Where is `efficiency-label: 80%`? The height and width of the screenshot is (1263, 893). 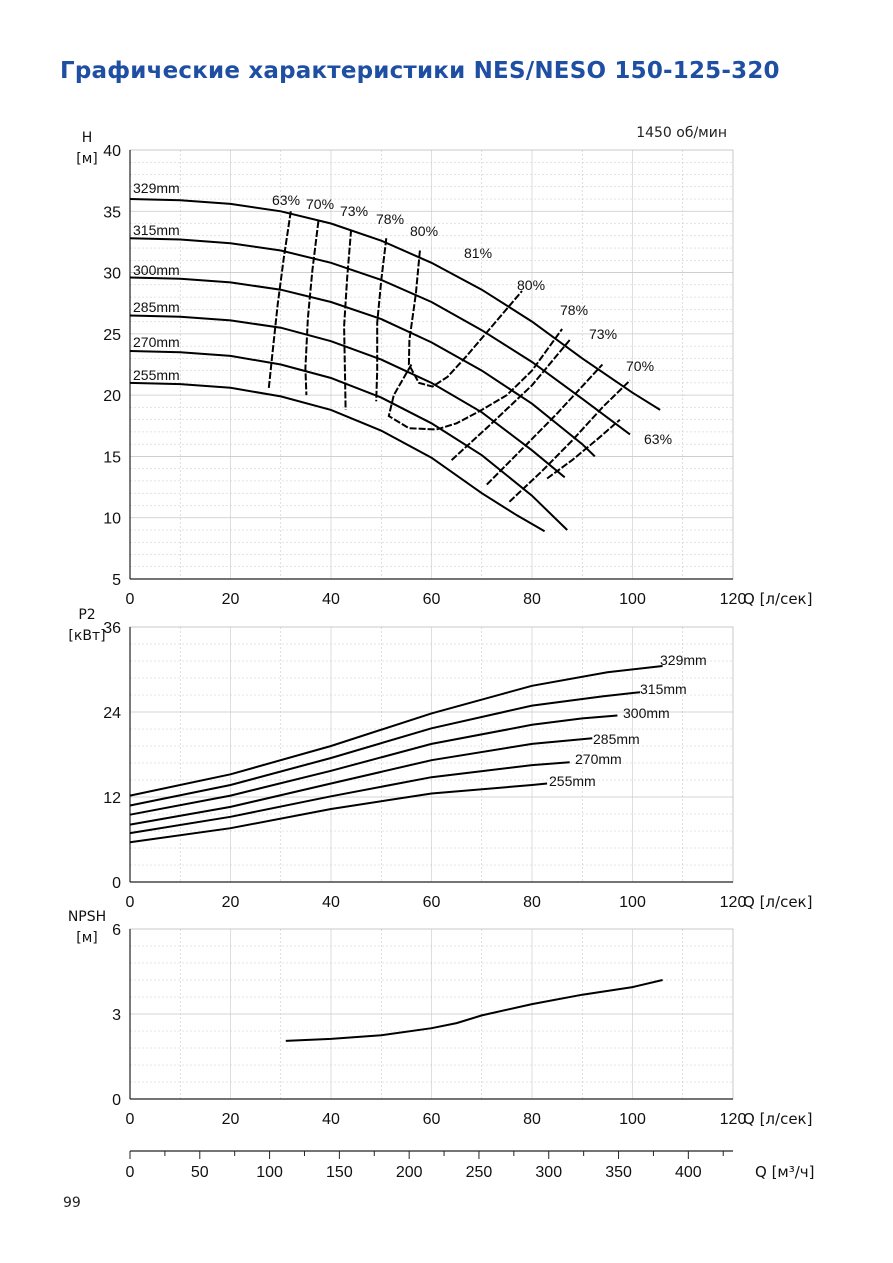
efficiency-label: 80% is located at coordinates (531, 285).